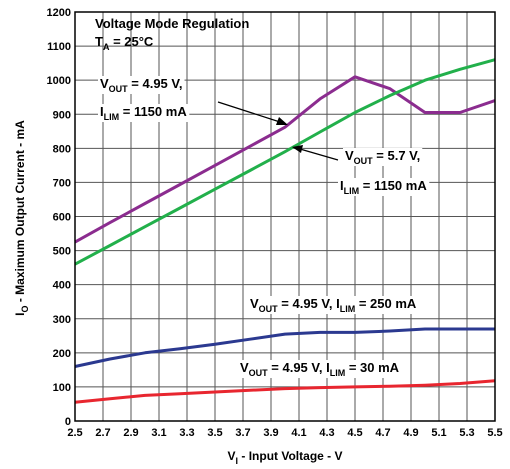 This screenshot has height=469, width=510. What do you see at coordinates (158, 433) in the screenshot?
I see `x-tick-label: 3.1` at bounding box center [158, 433].